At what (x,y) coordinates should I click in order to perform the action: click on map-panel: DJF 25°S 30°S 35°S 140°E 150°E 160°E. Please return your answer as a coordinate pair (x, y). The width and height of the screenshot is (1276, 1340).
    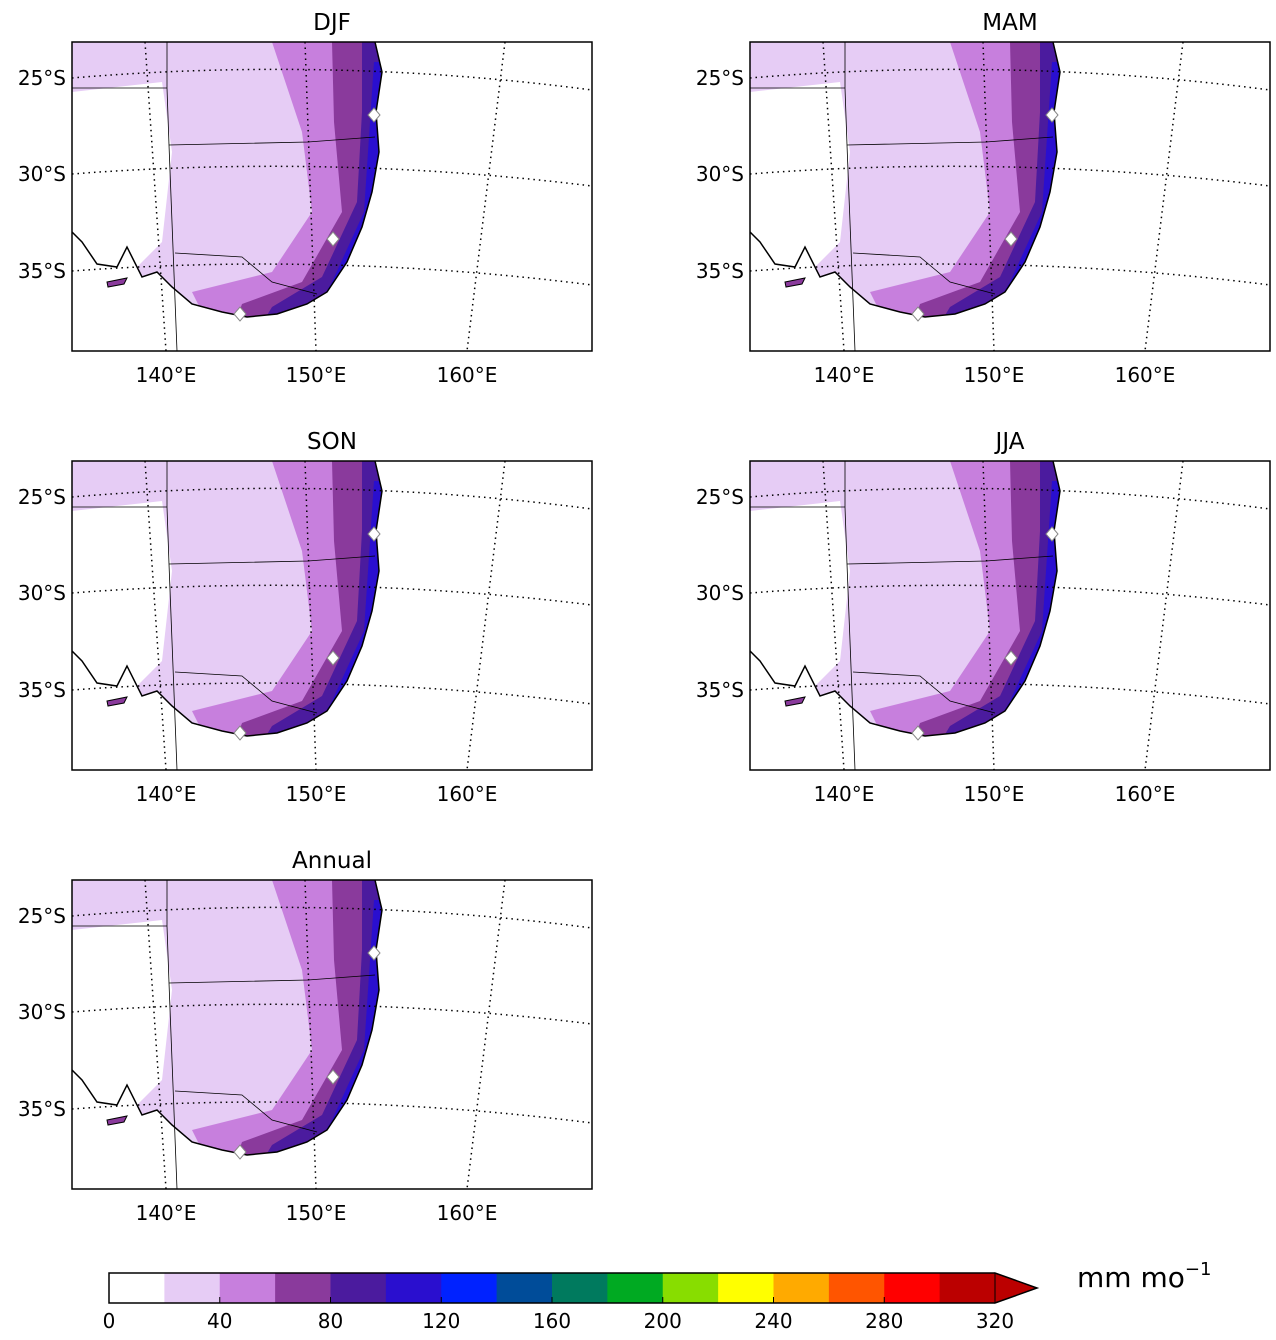
    Looking at the image, I should click on (305, 198).